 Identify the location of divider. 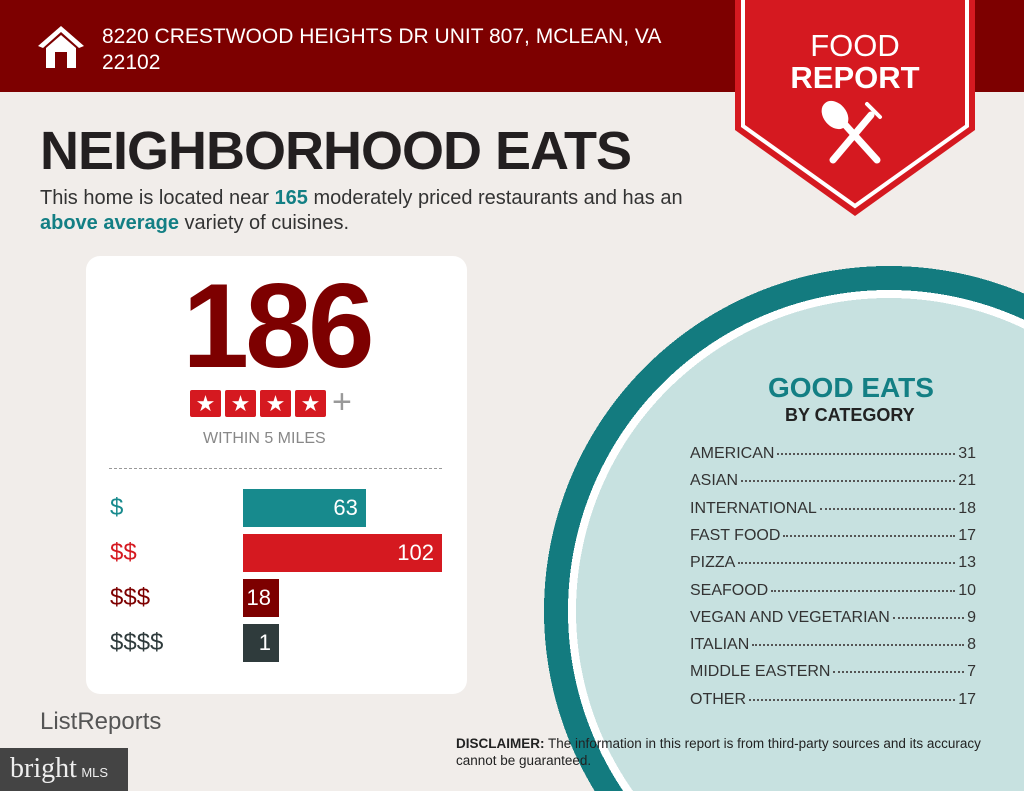
(275, 468).